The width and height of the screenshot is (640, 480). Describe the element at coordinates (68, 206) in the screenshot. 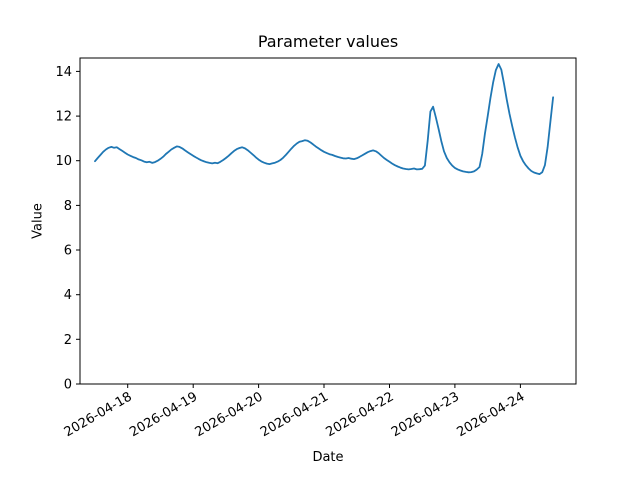

I see `y-tick-label: 8` at that location.